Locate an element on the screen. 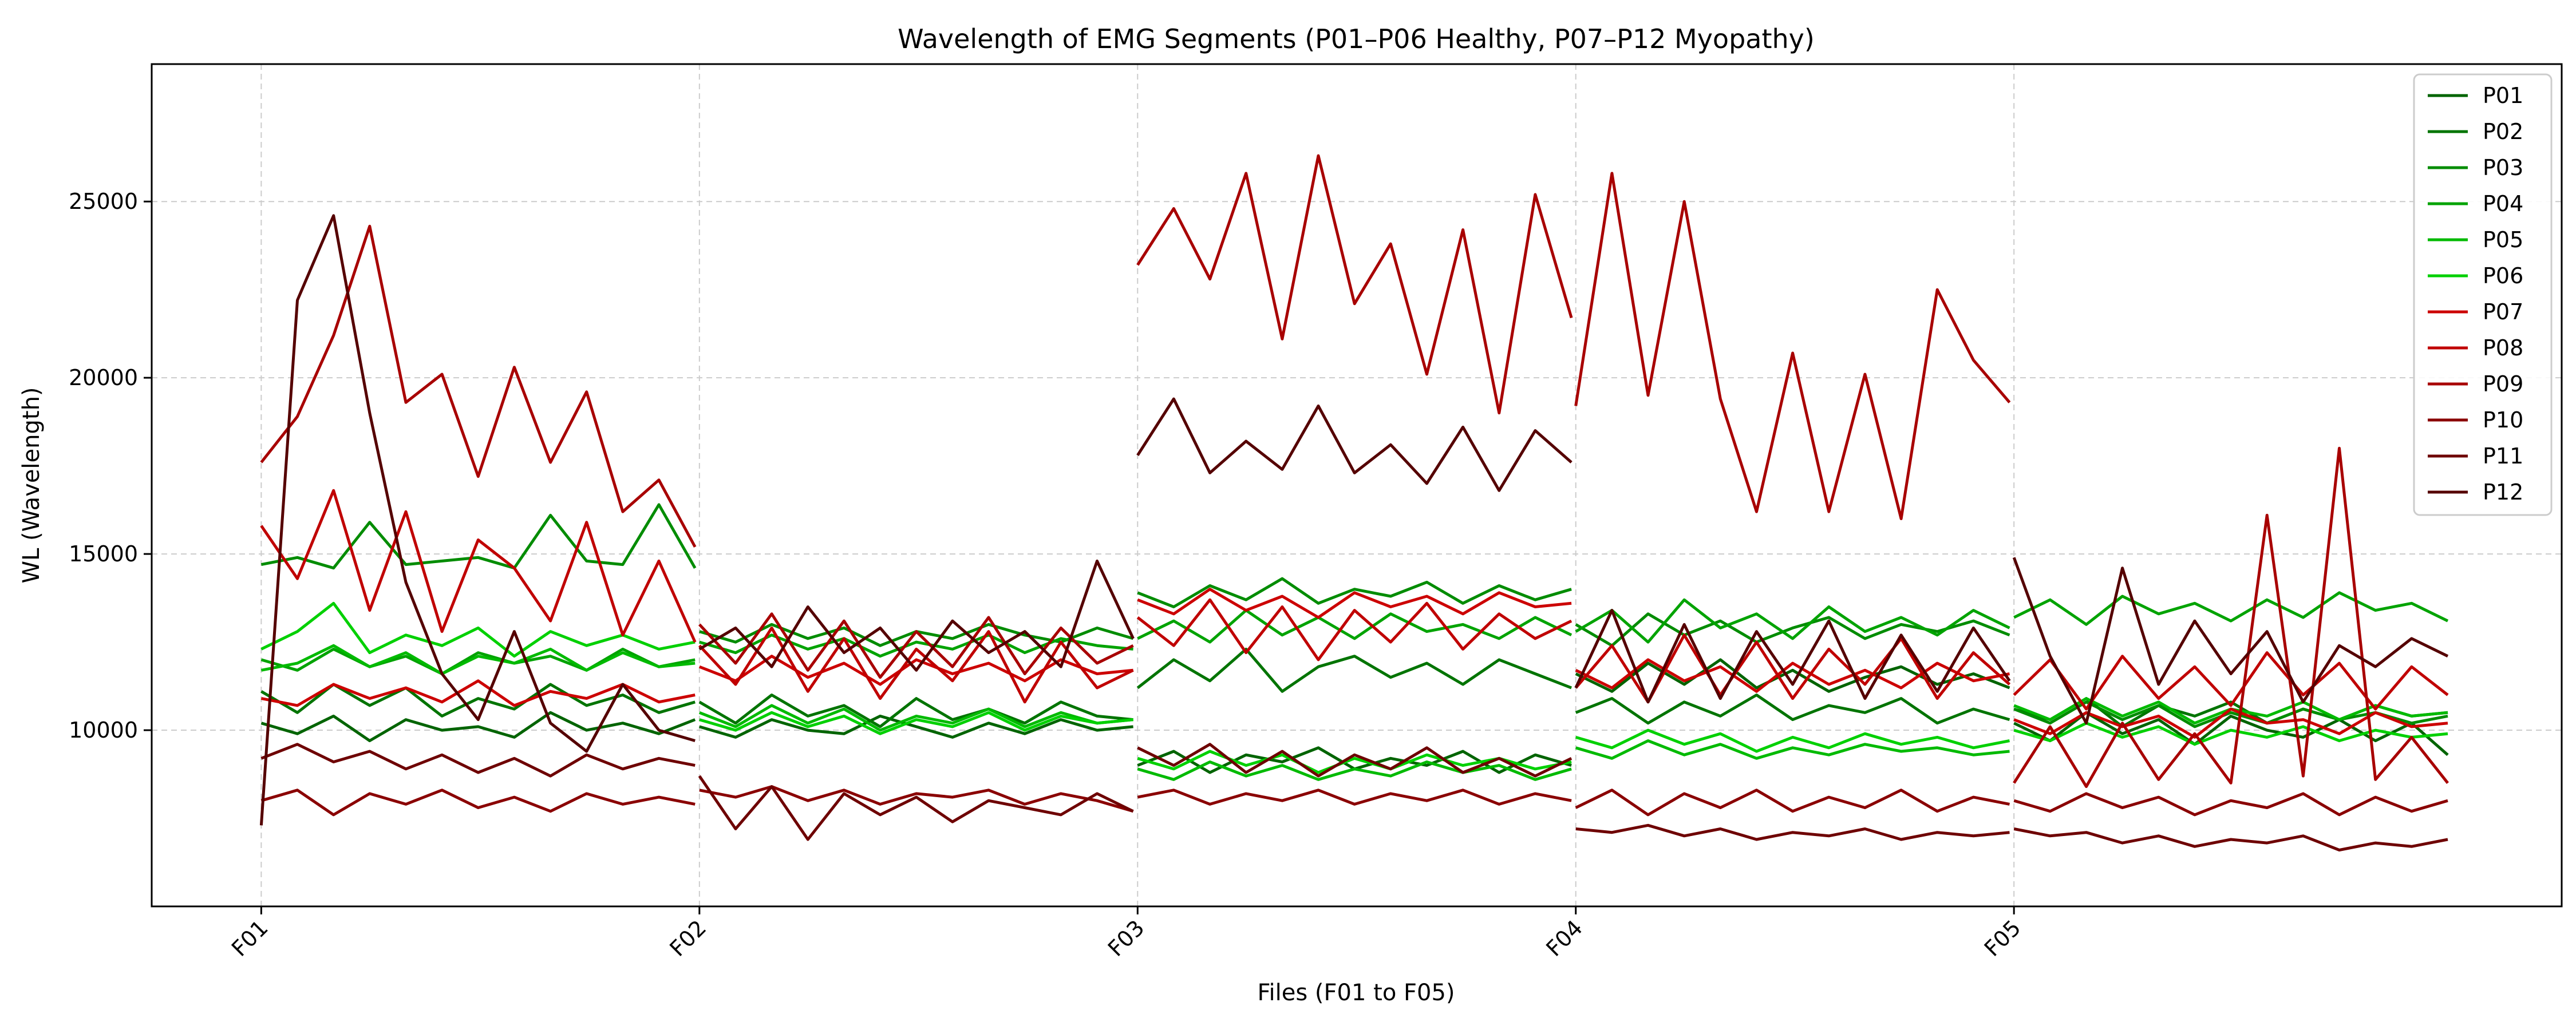 This screenshot has width=2576, height=1030. series-line-p09-f03 is located at coordinates (1354, 284).